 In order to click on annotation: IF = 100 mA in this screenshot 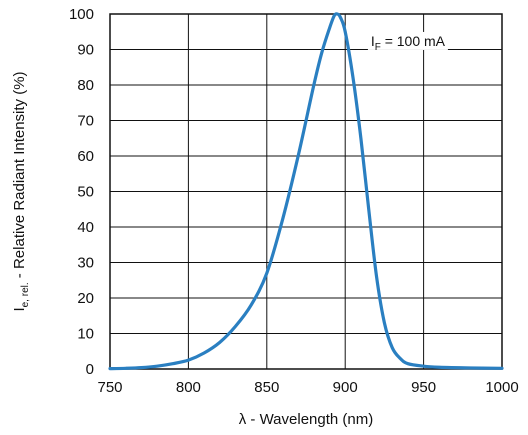, I will do `click(407, 42)`.